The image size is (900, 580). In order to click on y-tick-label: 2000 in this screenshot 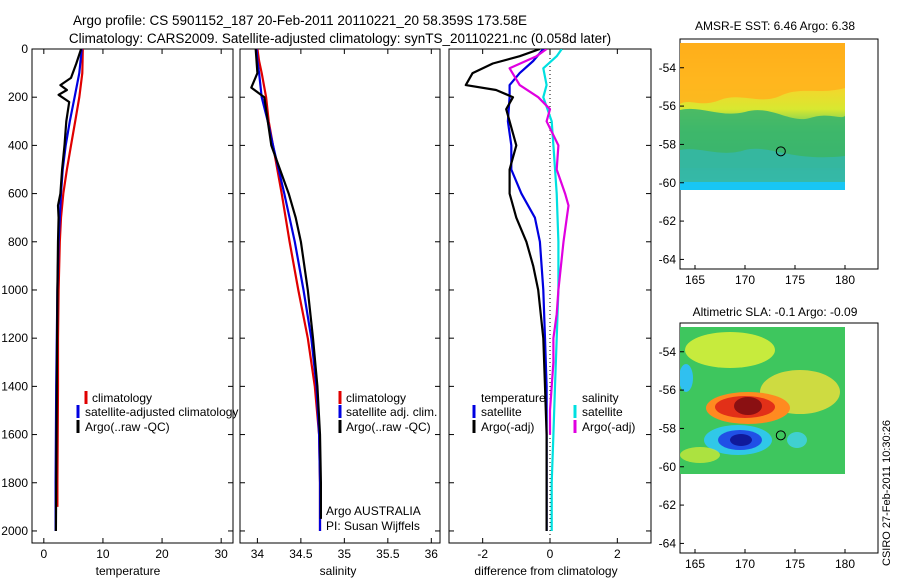, I will do `click(14, 531)`.